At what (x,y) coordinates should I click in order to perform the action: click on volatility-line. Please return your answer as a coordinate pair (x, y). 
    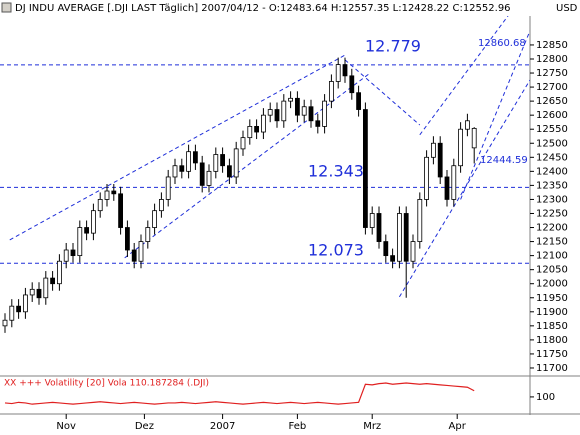
    Looking at the image, I should click on (239, 393).